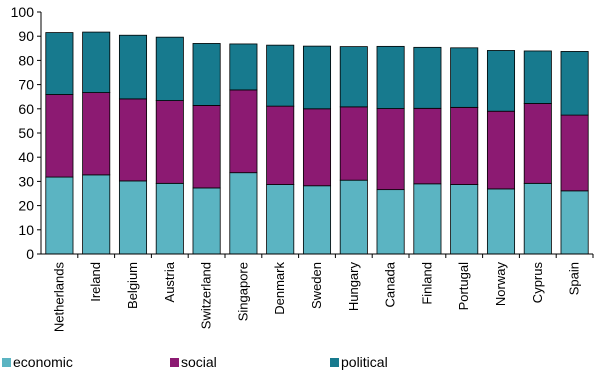 The height and width of the screenshot is (378, 596). Describe the element at coordinates (334, 362) in the screenshot. I see `legend-swatch-political` at that location.